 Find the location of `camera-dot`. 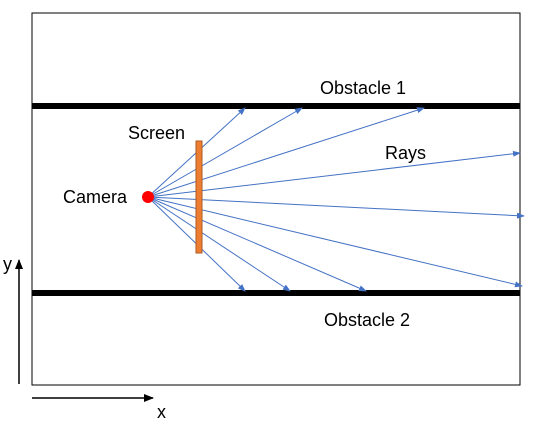

camera-dot is located at coordinates (148, 197).